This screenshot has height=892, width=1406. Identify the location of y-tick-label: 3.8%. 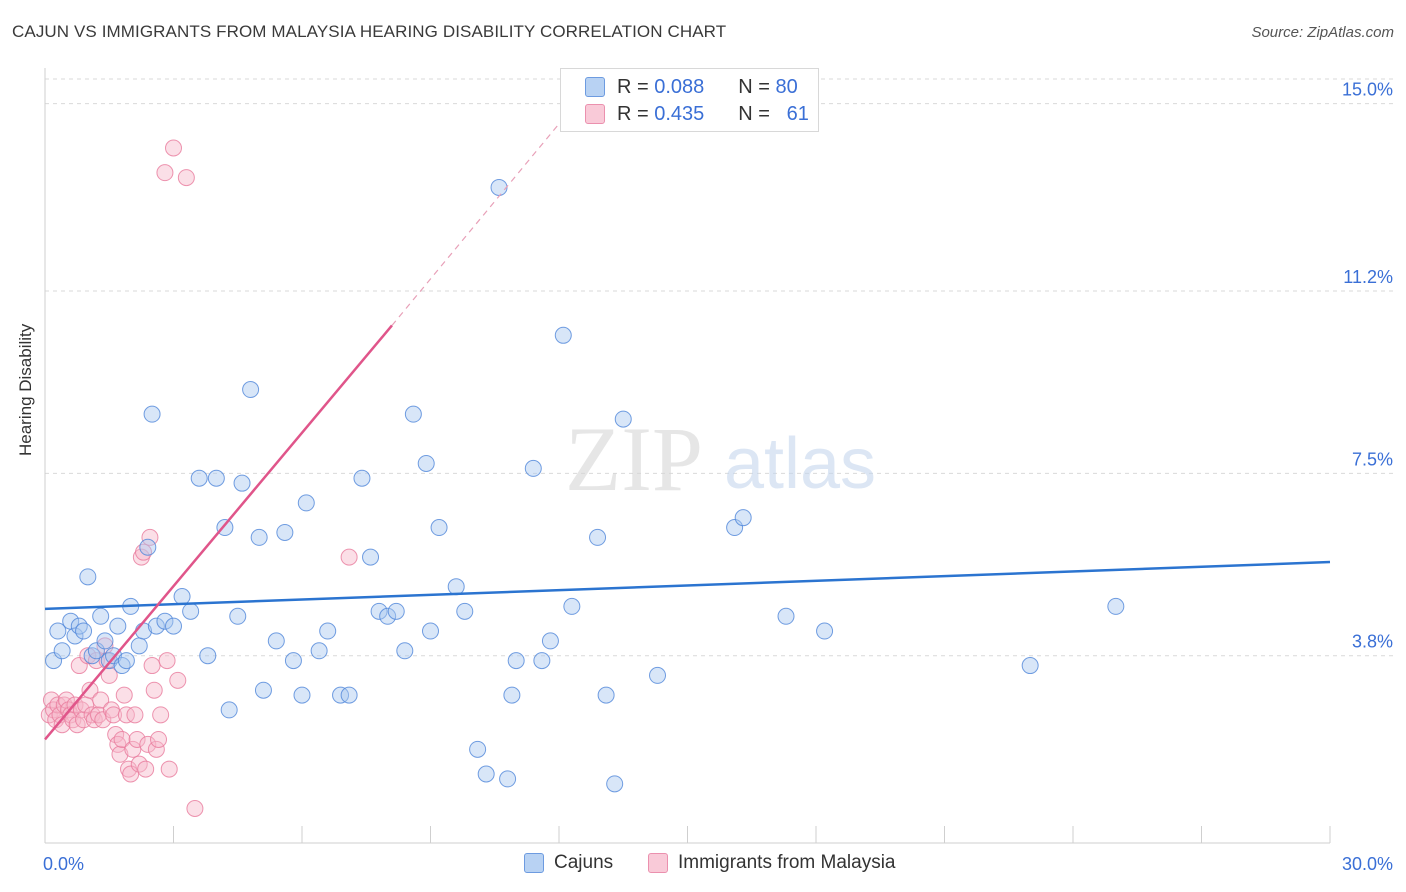
(1372, 642).